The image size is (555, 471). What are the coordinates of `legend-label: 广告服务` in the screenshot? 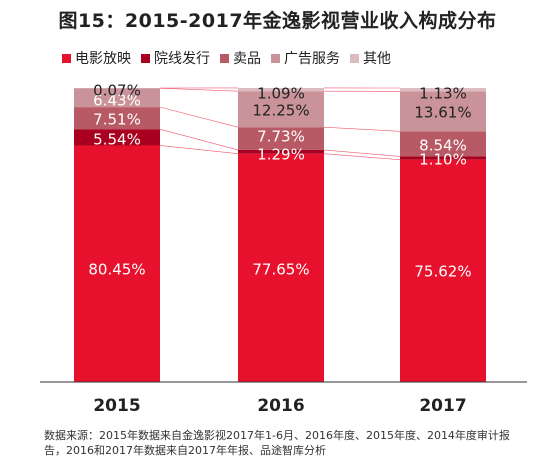 It's located at (312, 59).